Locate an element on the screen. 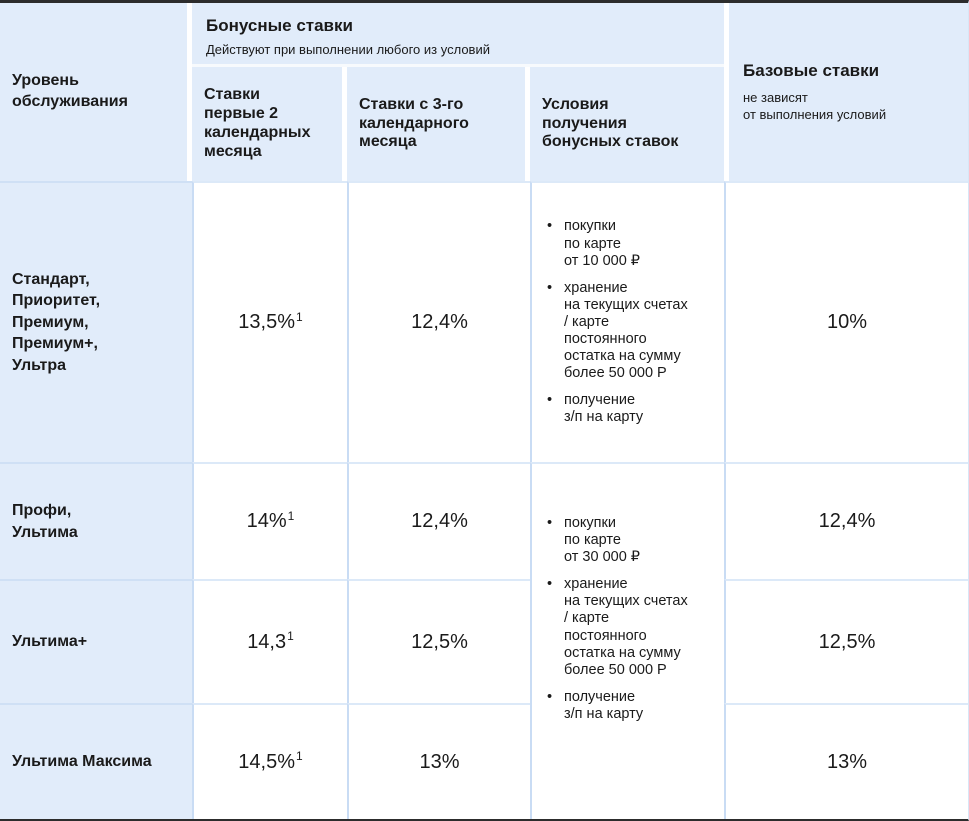 The width and height of the screenshot is (969, 821). base-rate-cell: 13% is located at coordinates (846, 761).